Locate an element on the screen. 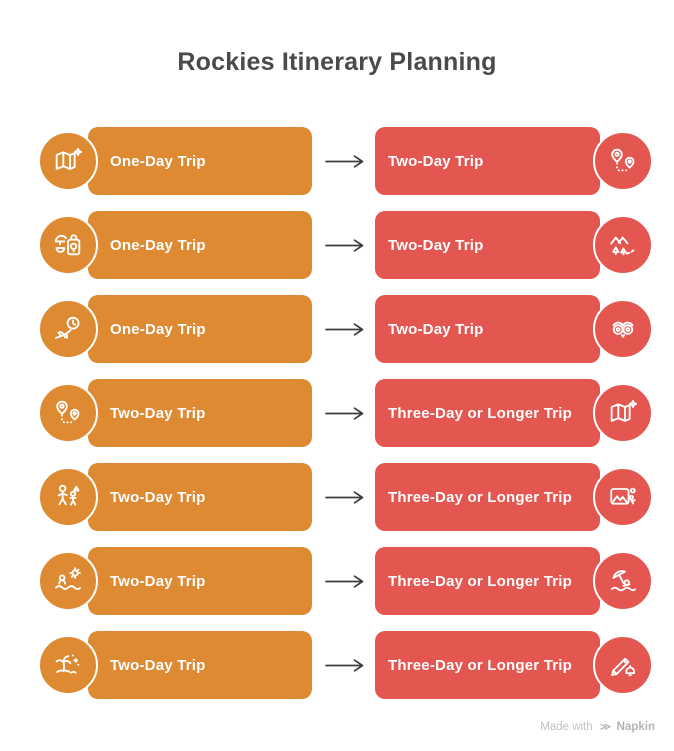  airplane-clock-icon is located at coordinates (68, 329).